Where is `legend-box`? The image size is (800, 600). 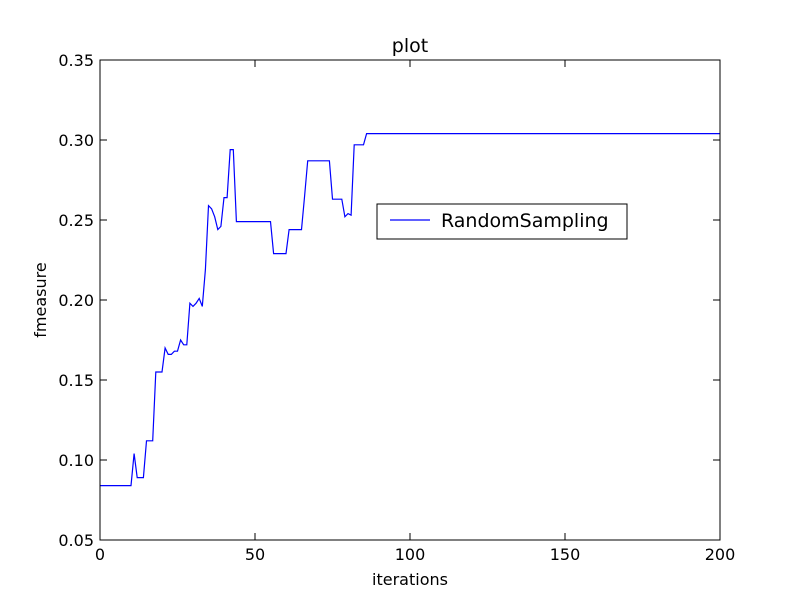 legend-box is located at coordinates (502, 221).